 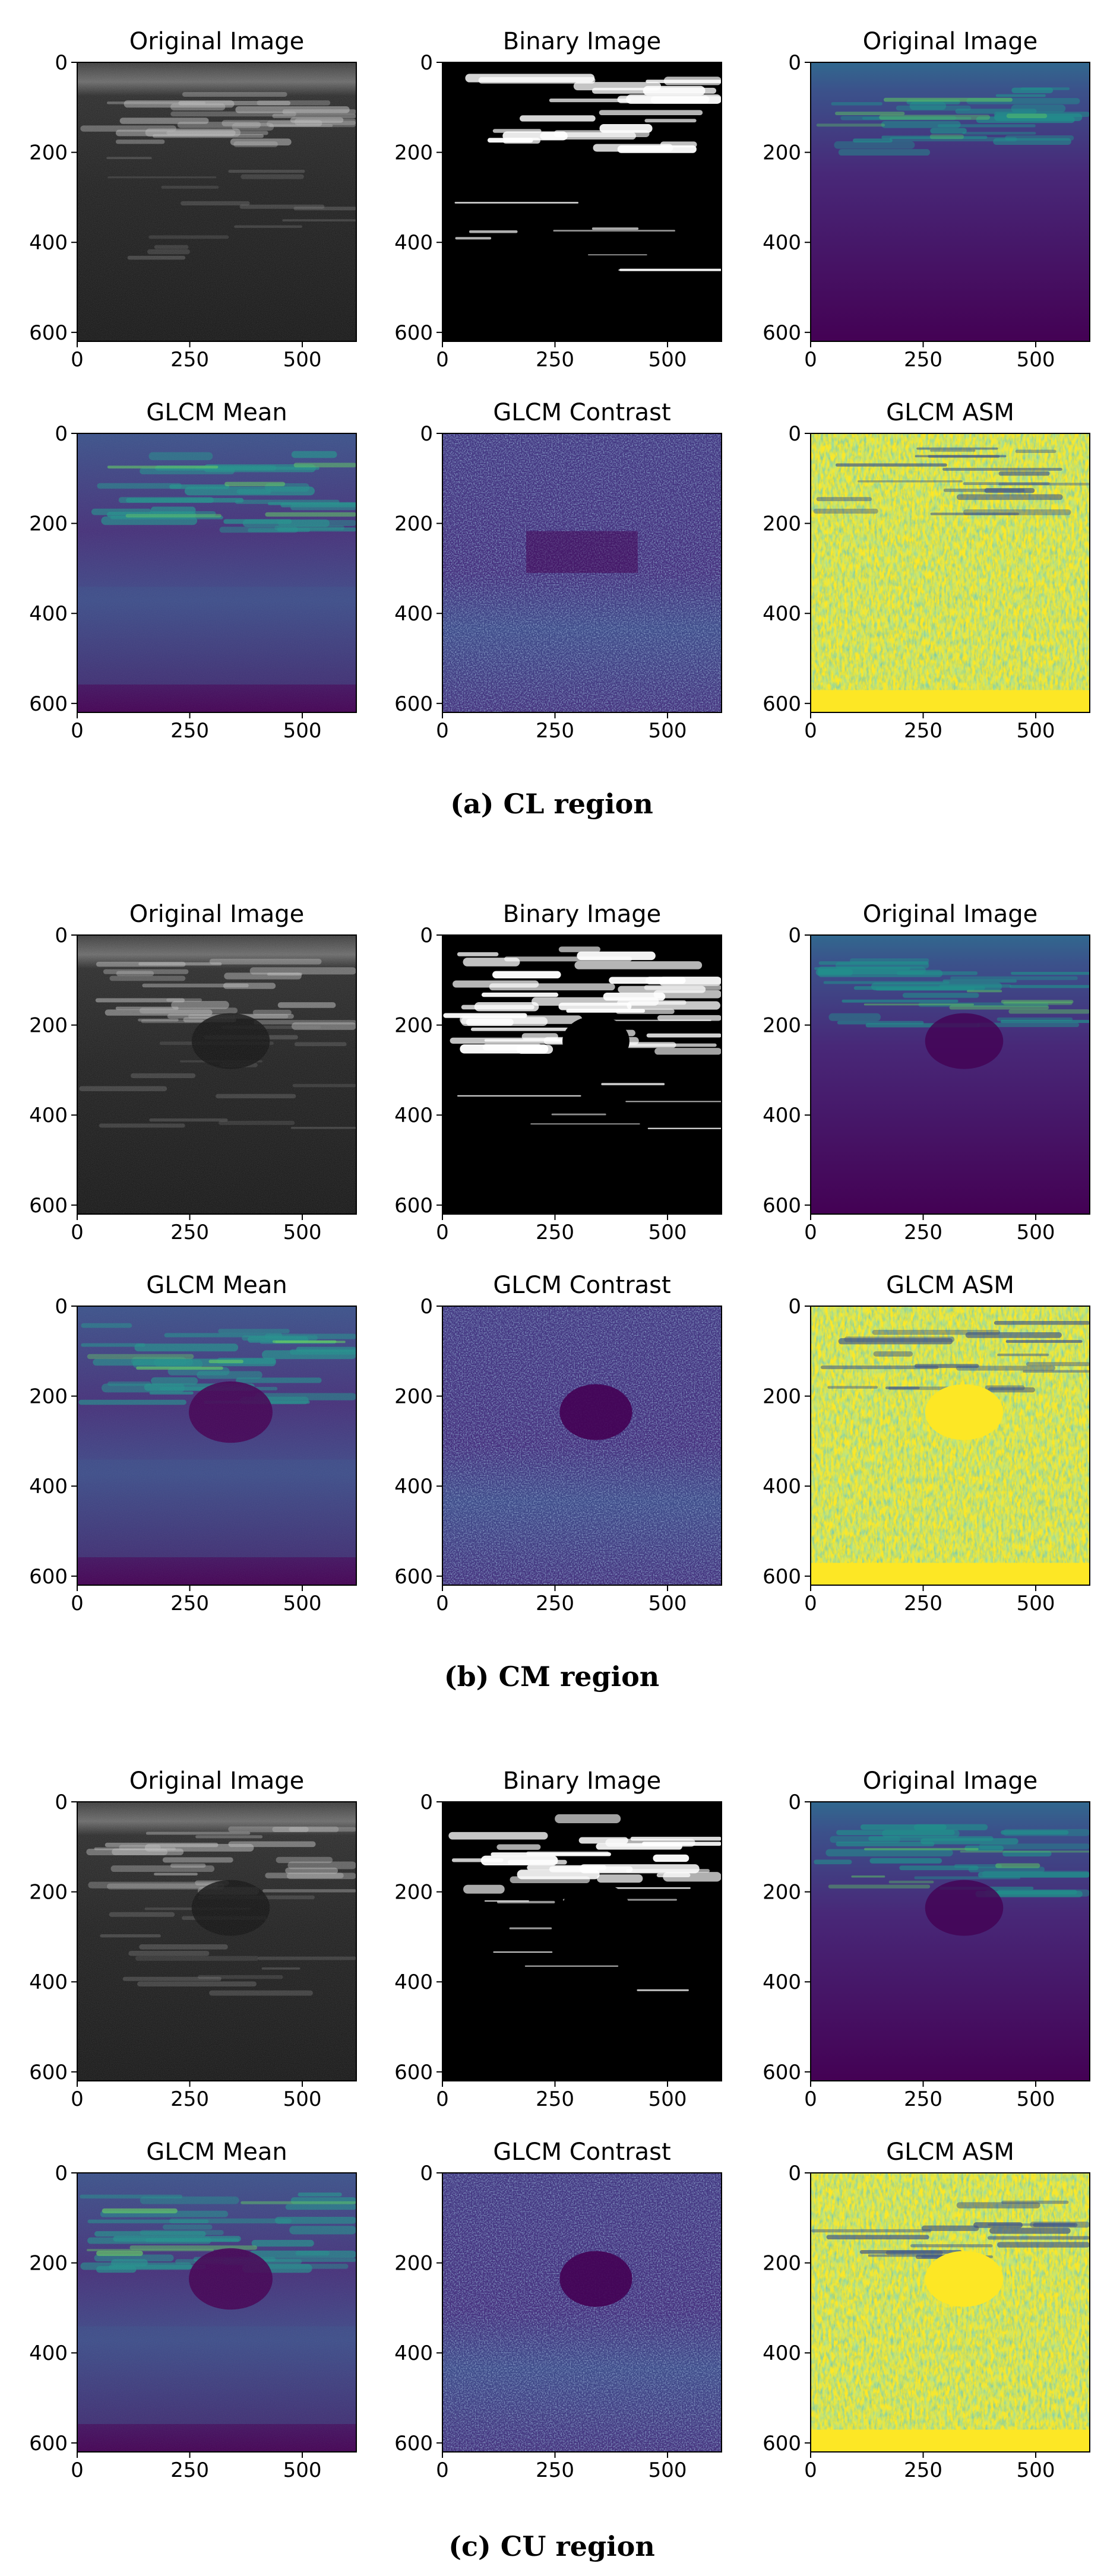 I want to click on subplot-title: Binary Image, so click(x=582, y=915).